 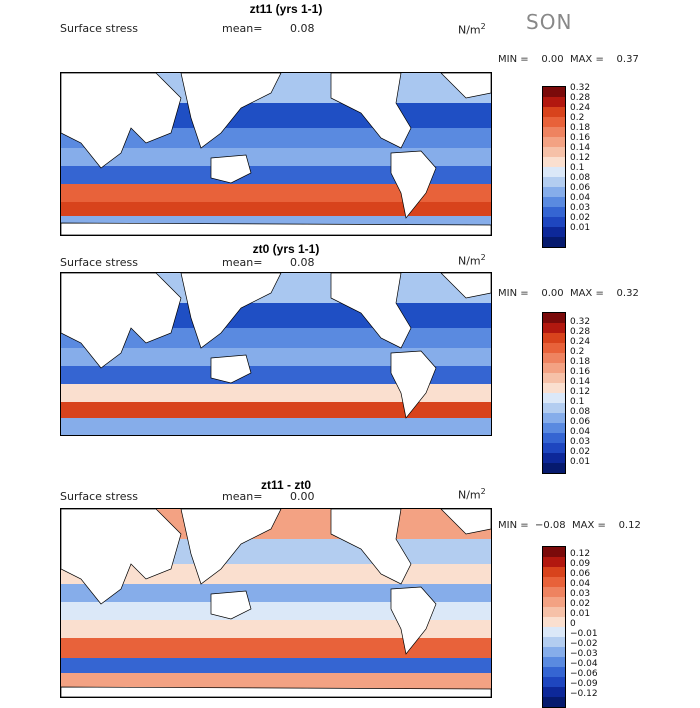 I want to click on panel-title: zt0 (yrs 1-1), so click(x=286, y=249).